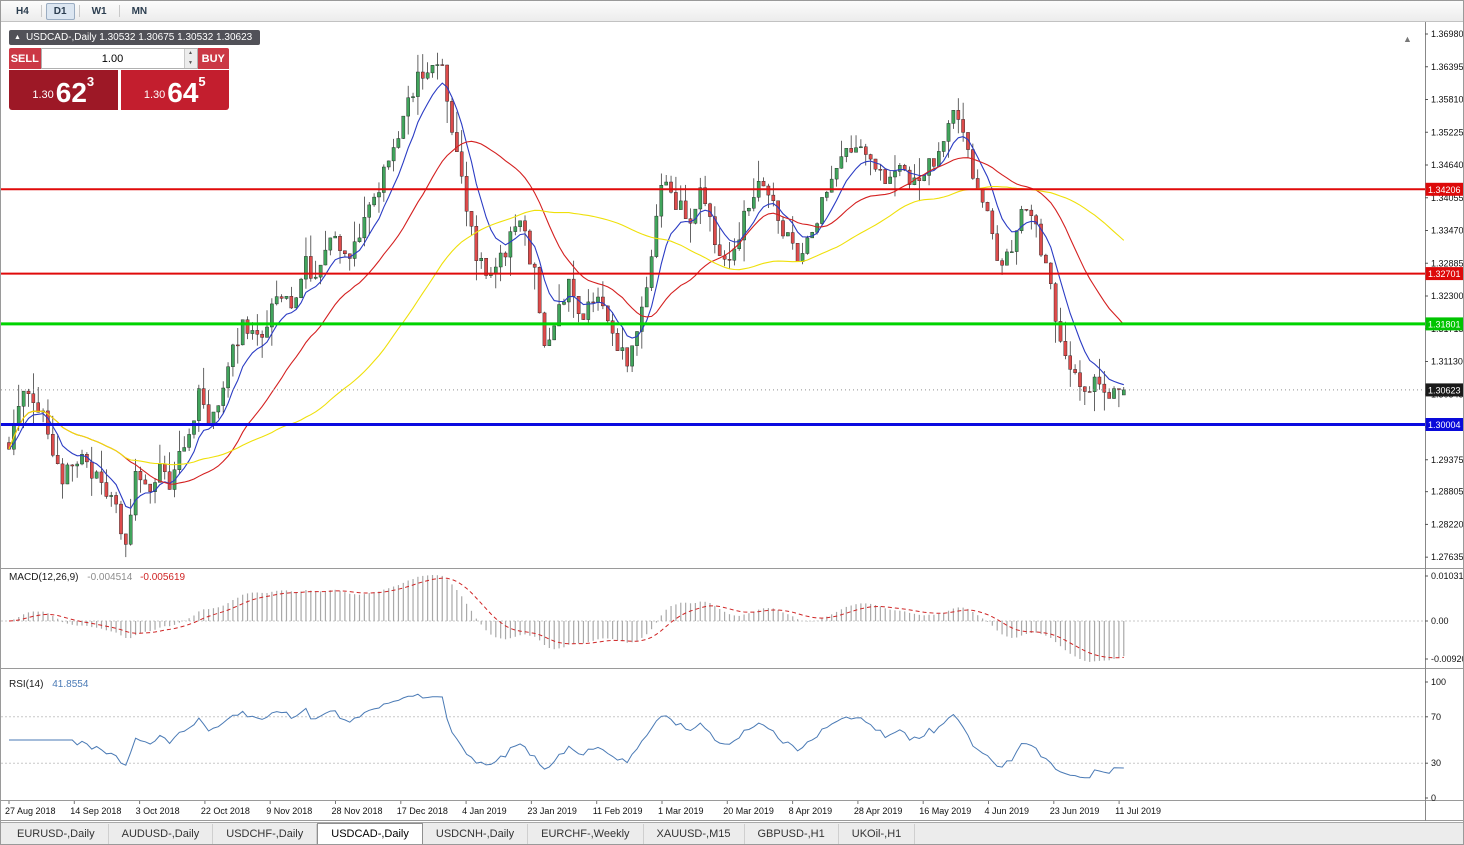 This screenshot has height=845, width=1464. Describe the element at coordinates (484, 811) in the screenshot. I see `date-axis-label: 4 Jan 2019` at that location.